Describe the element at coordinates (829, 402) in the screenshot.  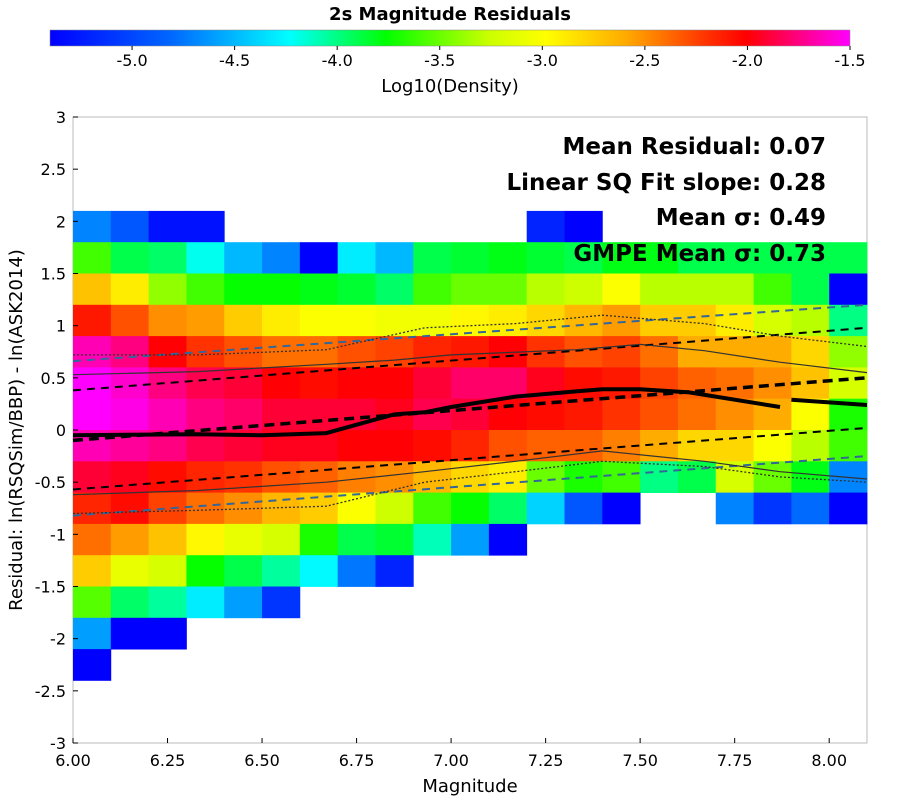
I see `line-mean-tail` at that location.